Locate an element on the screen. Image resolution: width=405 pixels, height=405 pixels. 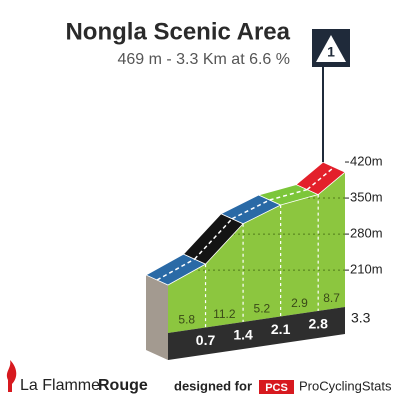
brand-bold: Rouge is located at coordinates (123, 385).